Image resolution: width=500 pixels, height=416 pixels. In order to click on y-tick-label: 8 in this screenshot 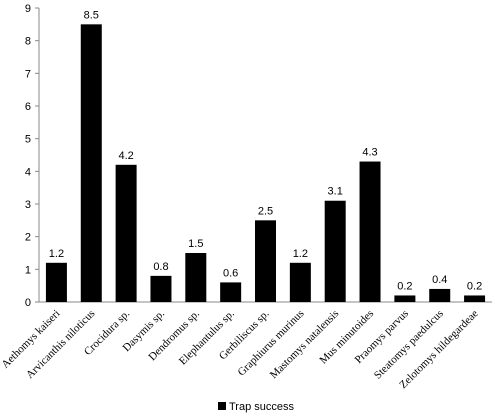, I will do `click(28, 42)`.